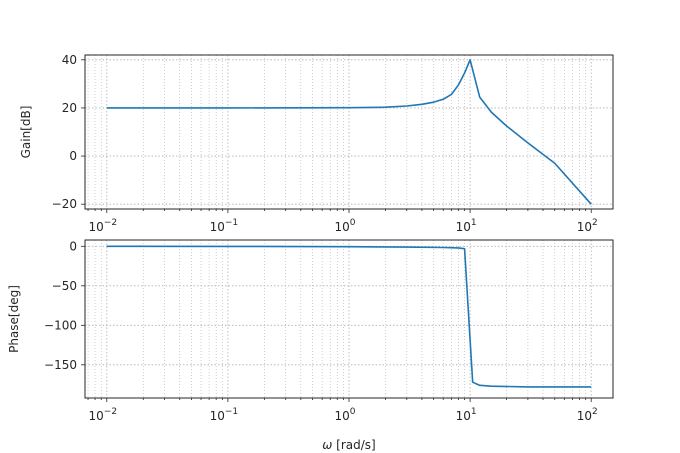  Describe the element at coordinates (60, 365) in the screenshot. I see `y-tick-label: −150` at that location.